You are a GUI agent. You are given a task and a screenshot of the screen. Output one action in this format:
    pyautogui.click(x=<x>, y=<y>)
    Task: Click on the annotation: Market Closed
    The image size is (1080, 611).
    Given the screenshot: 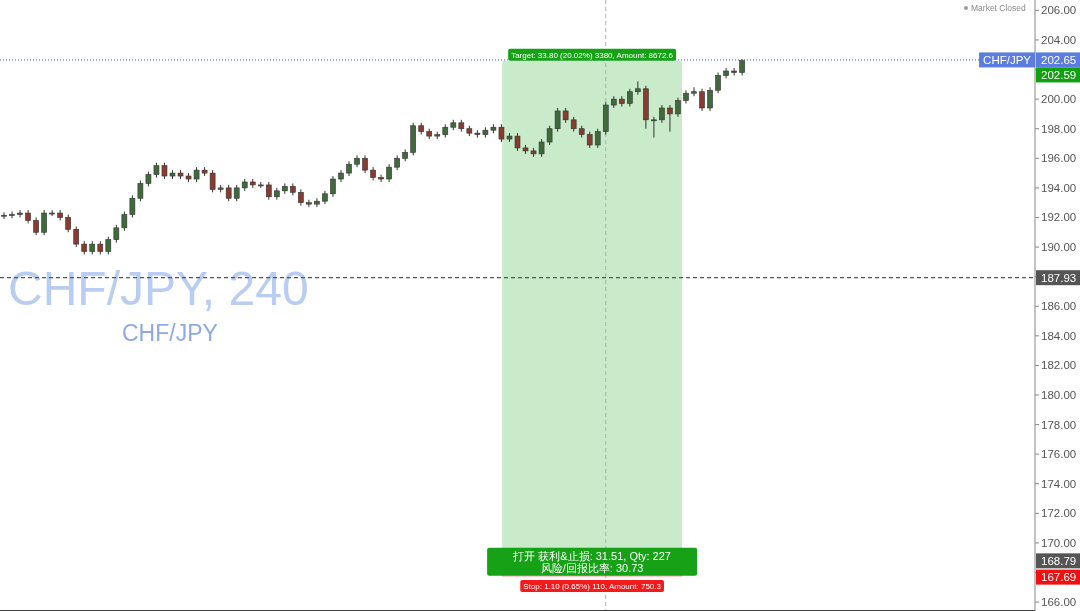 What is the action you would take?
    pyautogui.click(x=998, y=8)
    